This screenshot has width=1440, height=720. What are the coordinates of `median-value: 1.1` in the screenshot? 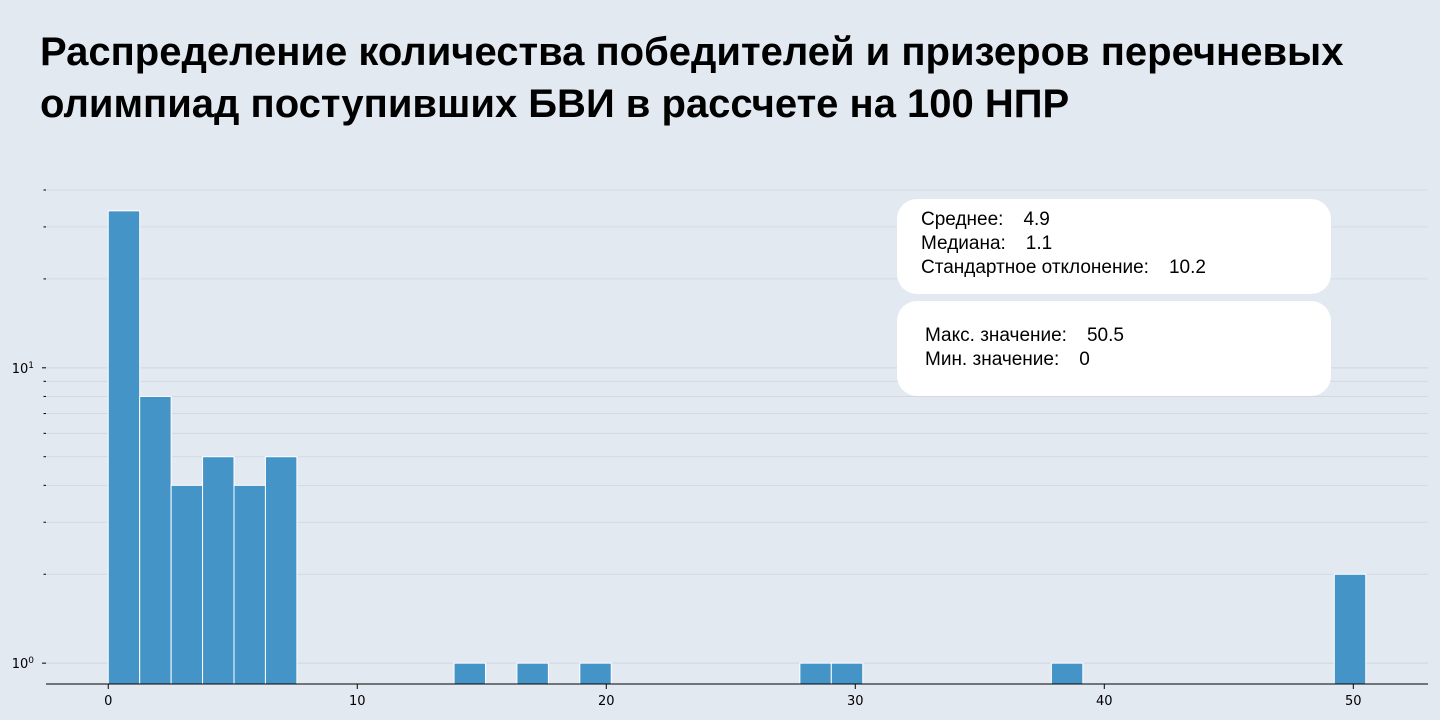 It's located at (1039, 243).